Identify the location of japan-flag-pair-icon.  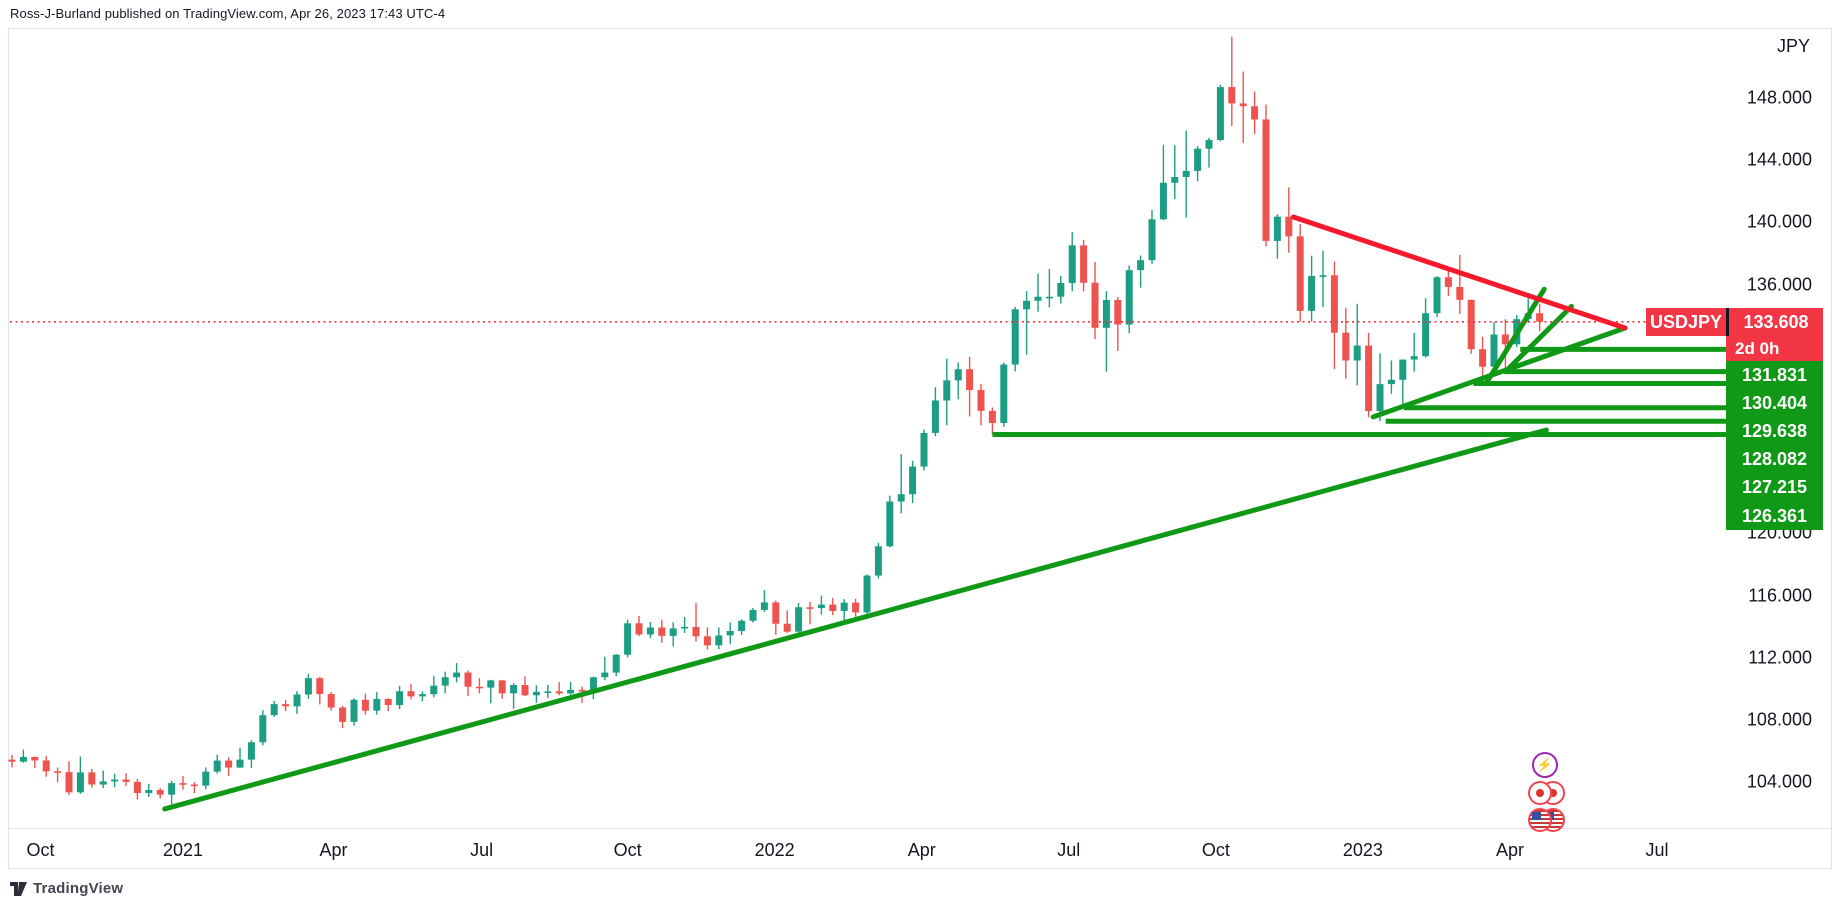
(1547, 793).